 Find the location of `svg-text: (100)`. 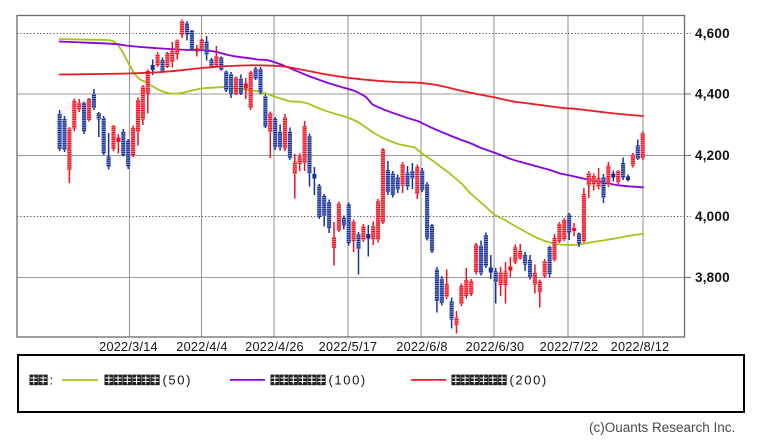

svg-text: (100) is located at coordinates (348, 379).